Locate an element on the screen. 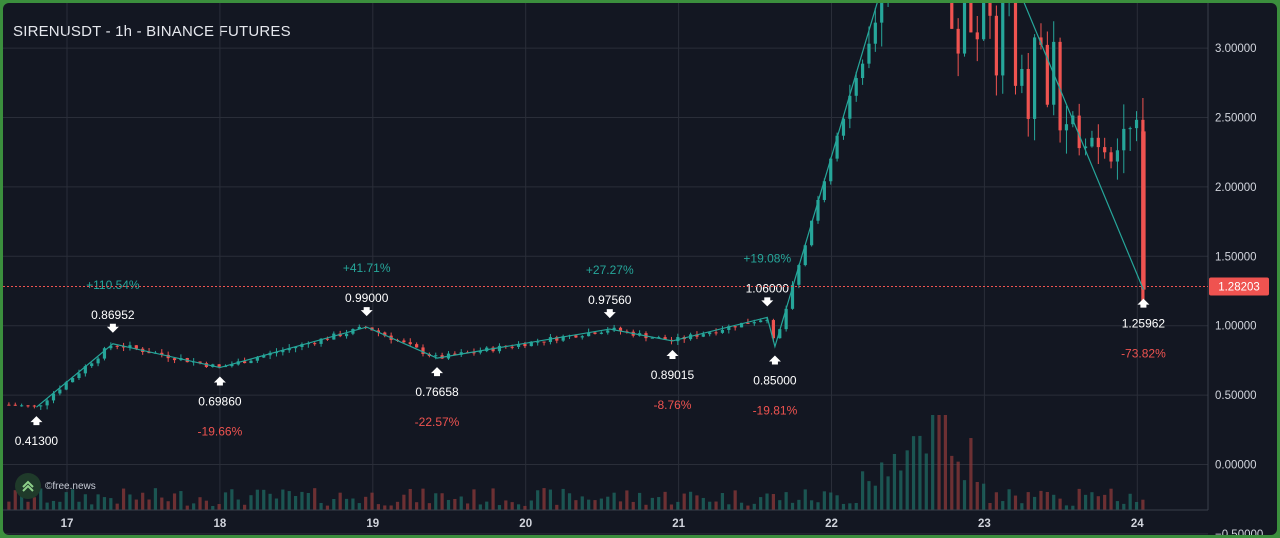 The width and height of the screenshot is (1280, 538). swing-change-label: -8.76% is located at coordinates (672, 405).